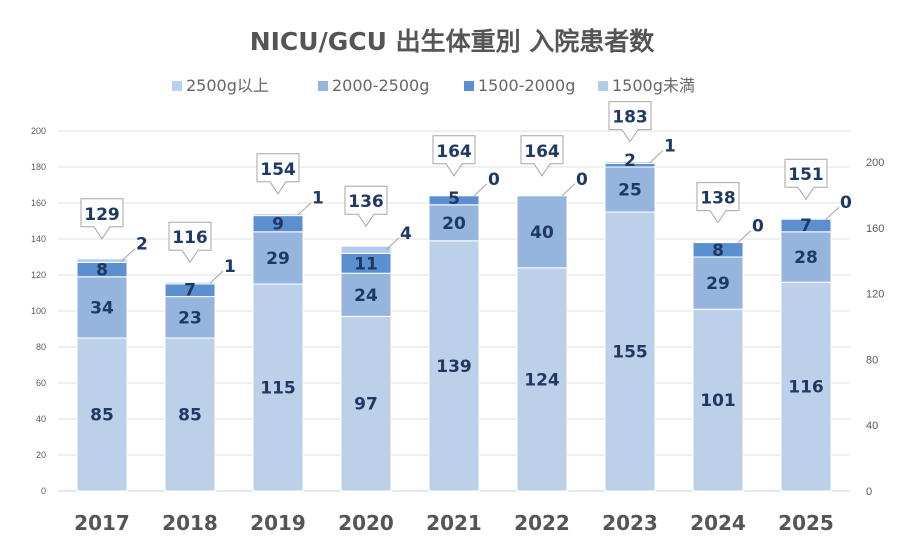 This screenshot has width=923, height=553. Describe the element at coordinates (406, 234) in the screenshot. I see `small-segment-label: 4` at that location.